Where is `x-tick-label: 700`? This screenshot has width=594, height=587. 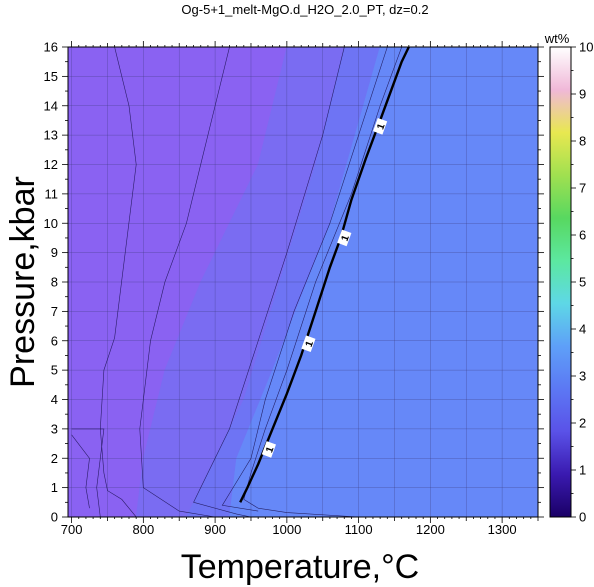 x-tick-label: 700 is located at coordinates (72, 529).